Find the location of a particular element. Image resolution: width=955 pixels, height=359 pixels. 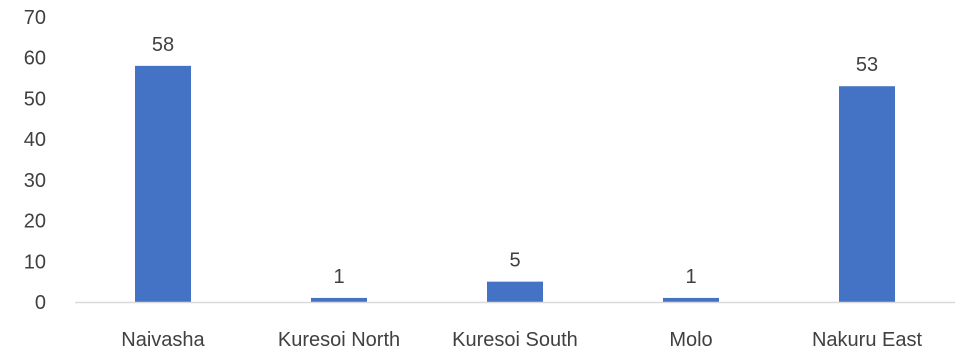

y-axis-ticks: 0 10 20 30 40 50 60 70 is located at coordinates (35, 160).